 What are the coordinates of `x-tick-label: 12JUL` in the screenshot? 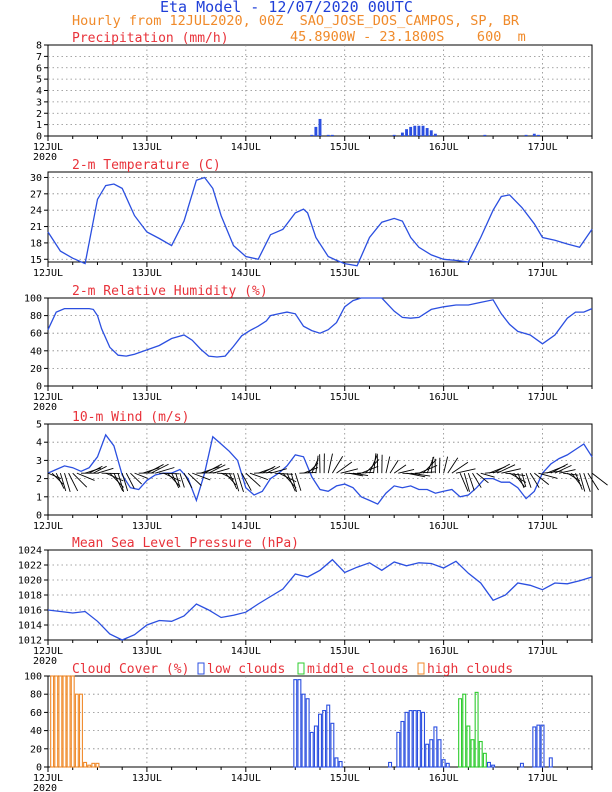 It's located at (48, 273).